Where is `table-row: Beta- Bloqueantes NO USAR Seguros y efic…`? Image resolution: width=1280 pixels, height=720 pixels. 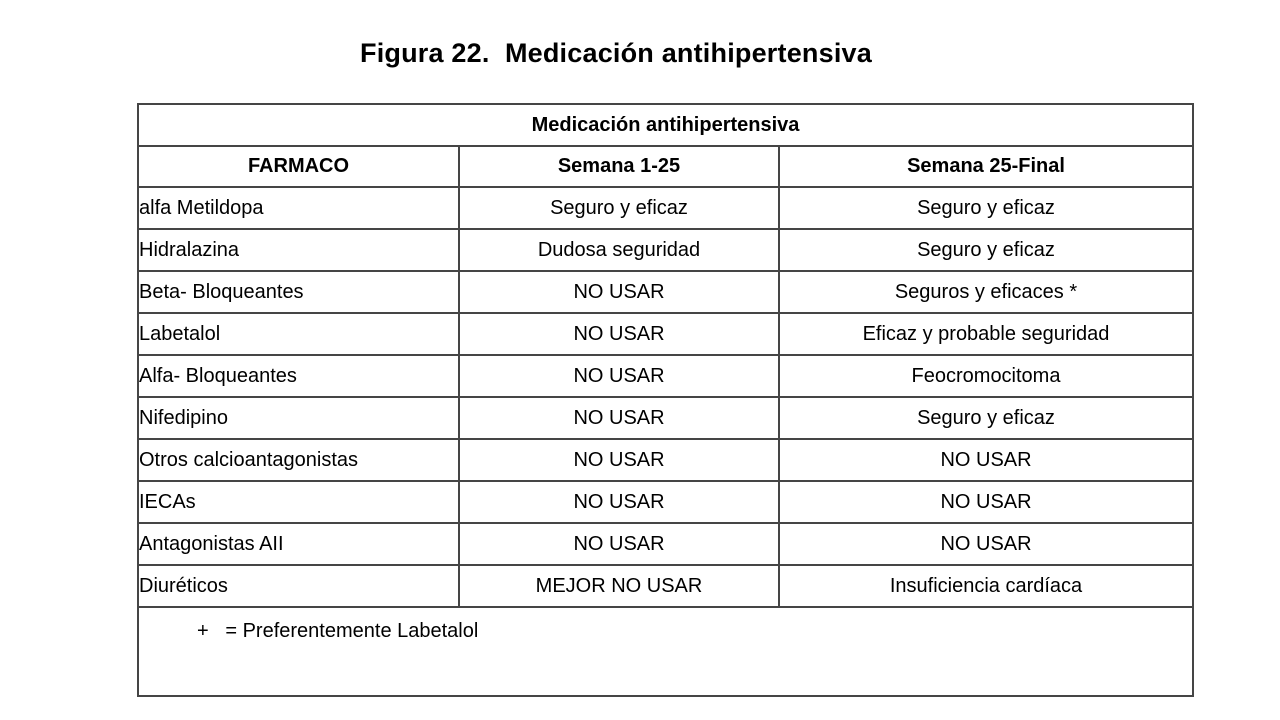 table-row: Beta- Bloqueantes NO USAR Seguros y efic… is located at coordinates (665, 292).